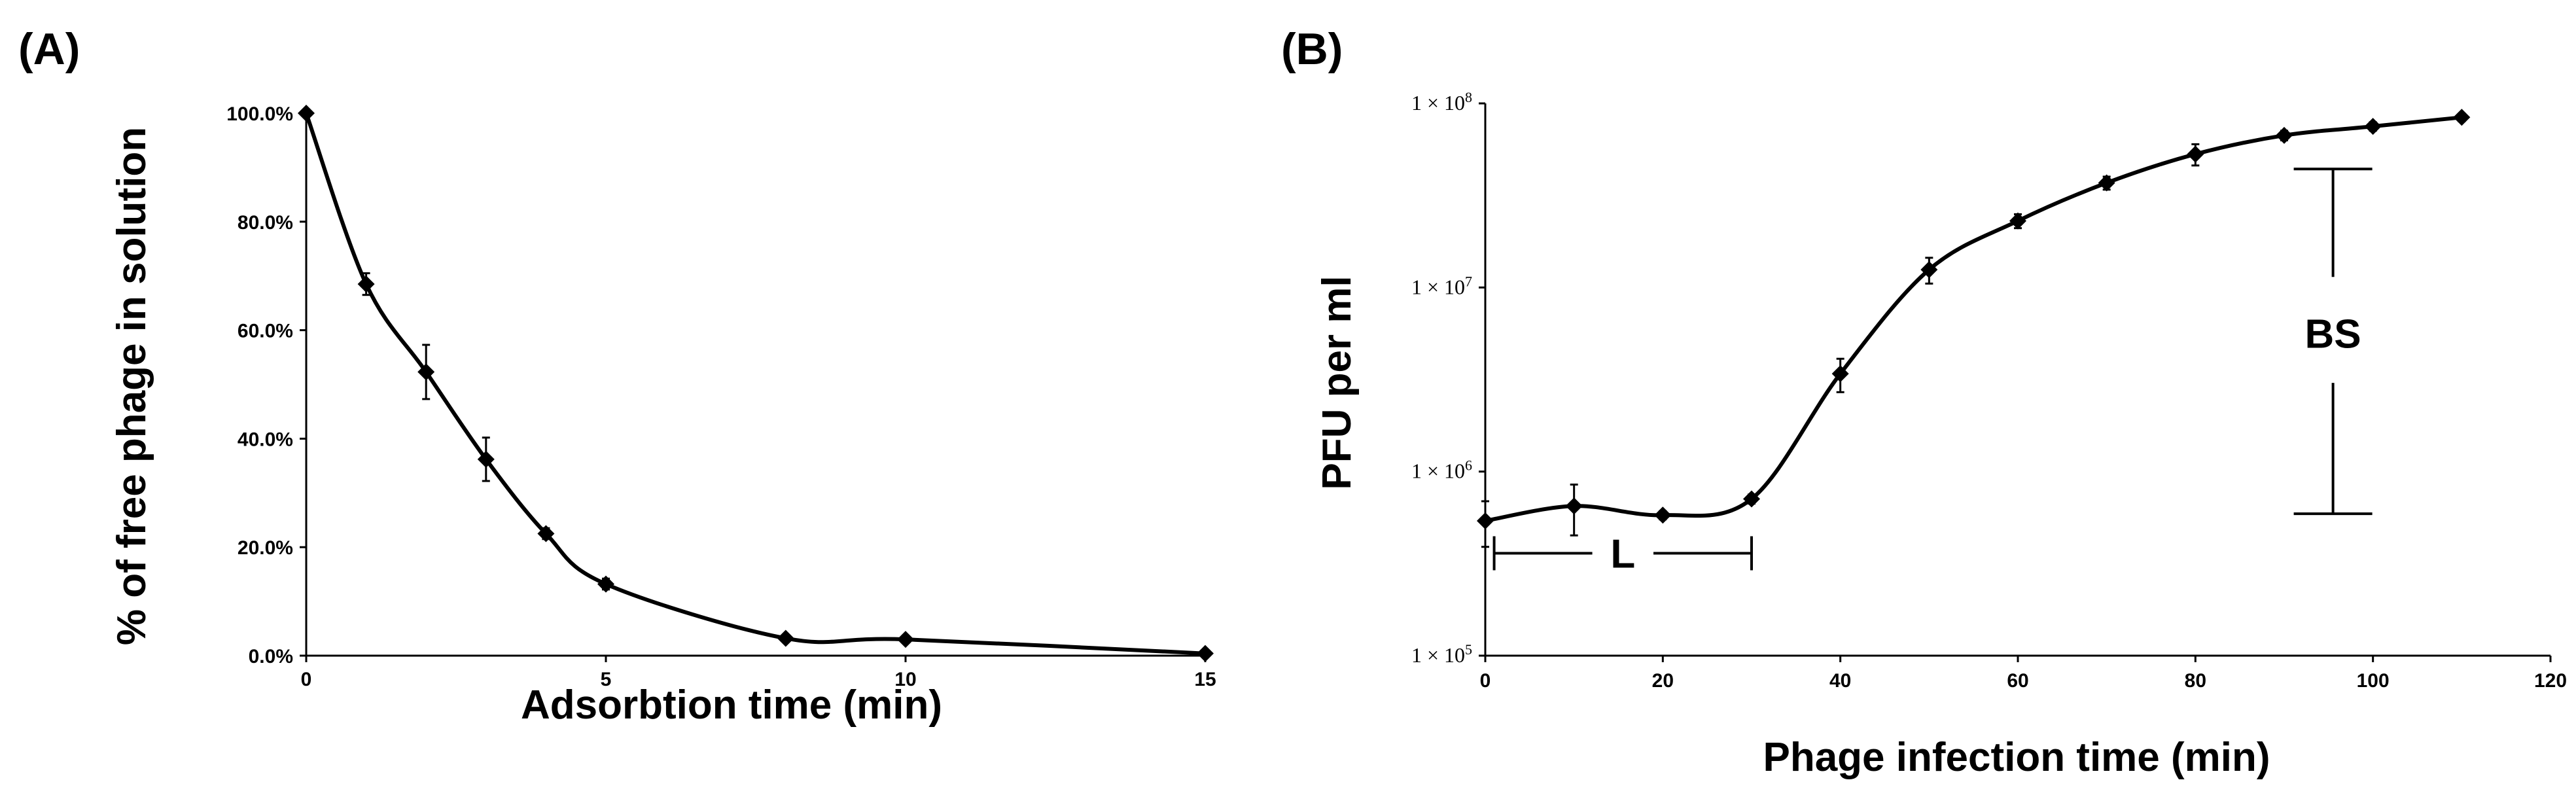 This screenshot has height=797, width=2576. I want to click on x-tick-label: 60, so click(2018, 681).